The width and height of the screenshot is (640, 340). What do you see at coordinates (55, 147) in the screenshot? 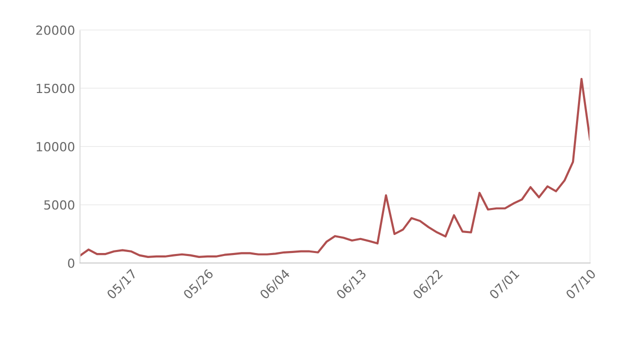
I see `y-tick-label: 10000` at bounding box center [55, 147].